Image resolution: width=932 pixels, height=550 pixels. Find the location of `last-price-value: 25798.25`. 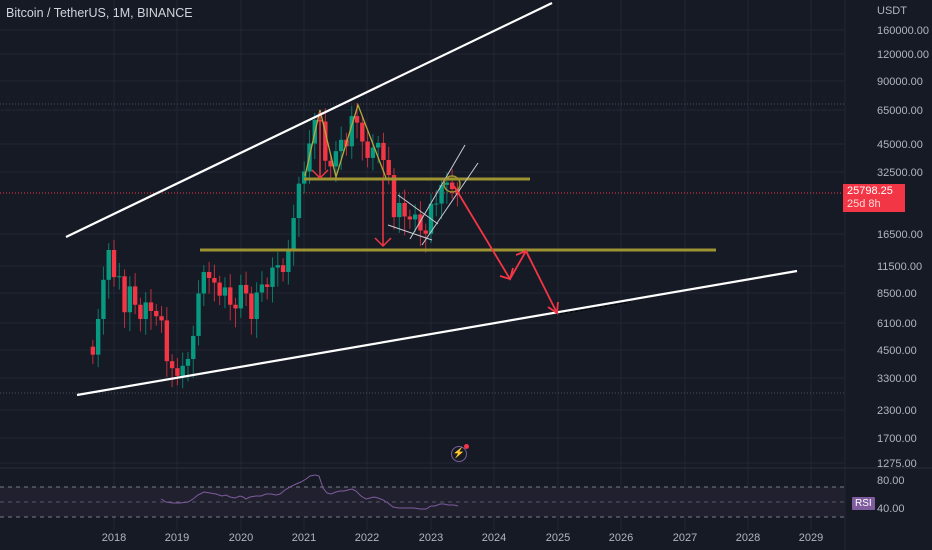

last-price-value: 25798.25 is located at coordinates (870, 191).